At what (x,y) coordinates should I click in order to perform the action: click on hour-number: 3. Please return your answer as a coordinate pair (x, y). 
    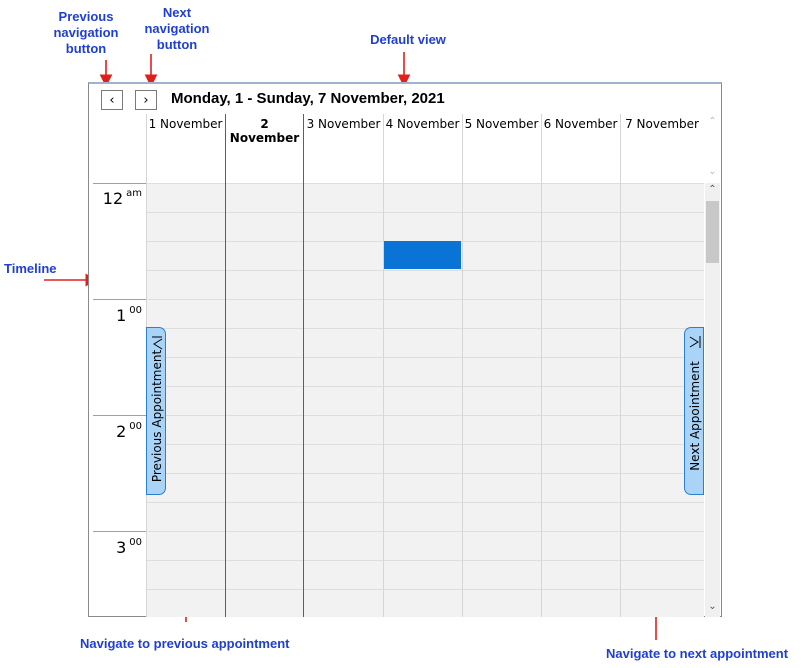
    Looking at the image, I should click on (121, 547).